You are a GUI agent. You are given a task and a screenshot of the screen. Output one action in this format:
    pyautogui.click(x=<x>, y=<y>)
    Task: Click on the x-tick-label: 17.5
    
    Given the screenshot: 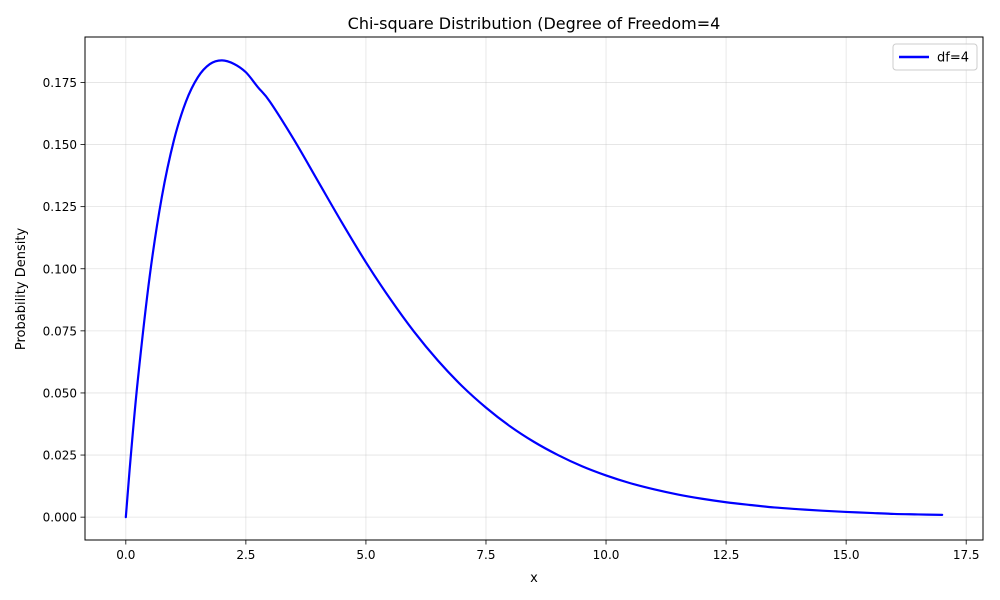 What is the action you would take?
    pyautogui.click(x=966, y=555)
    